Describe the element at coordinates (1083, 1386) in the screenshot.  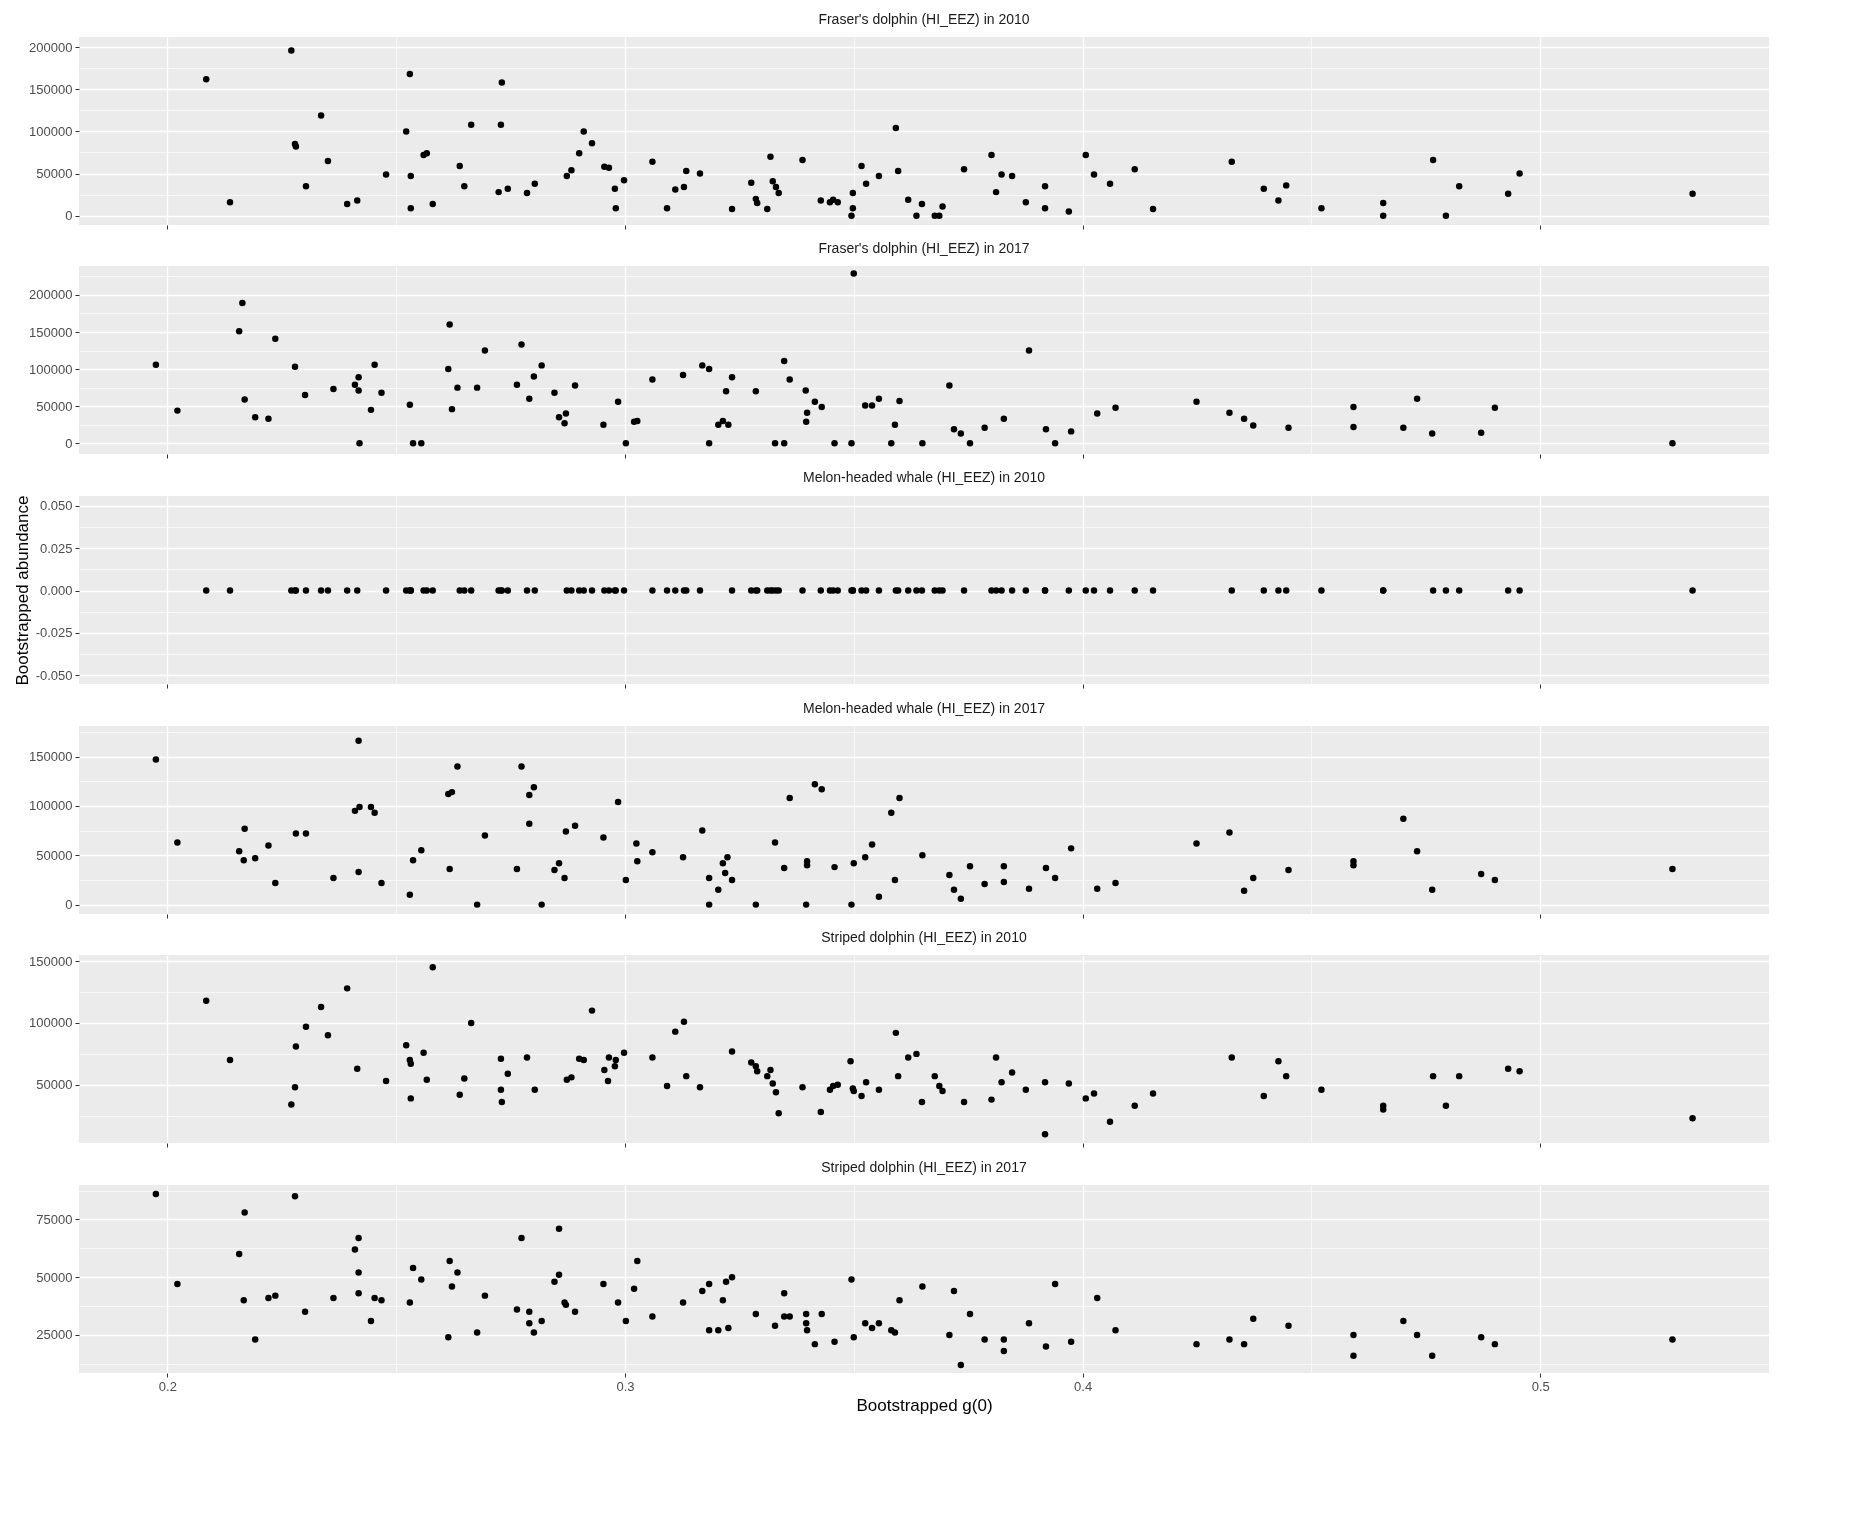
I see `x-tick-label: 0.4` at that location.